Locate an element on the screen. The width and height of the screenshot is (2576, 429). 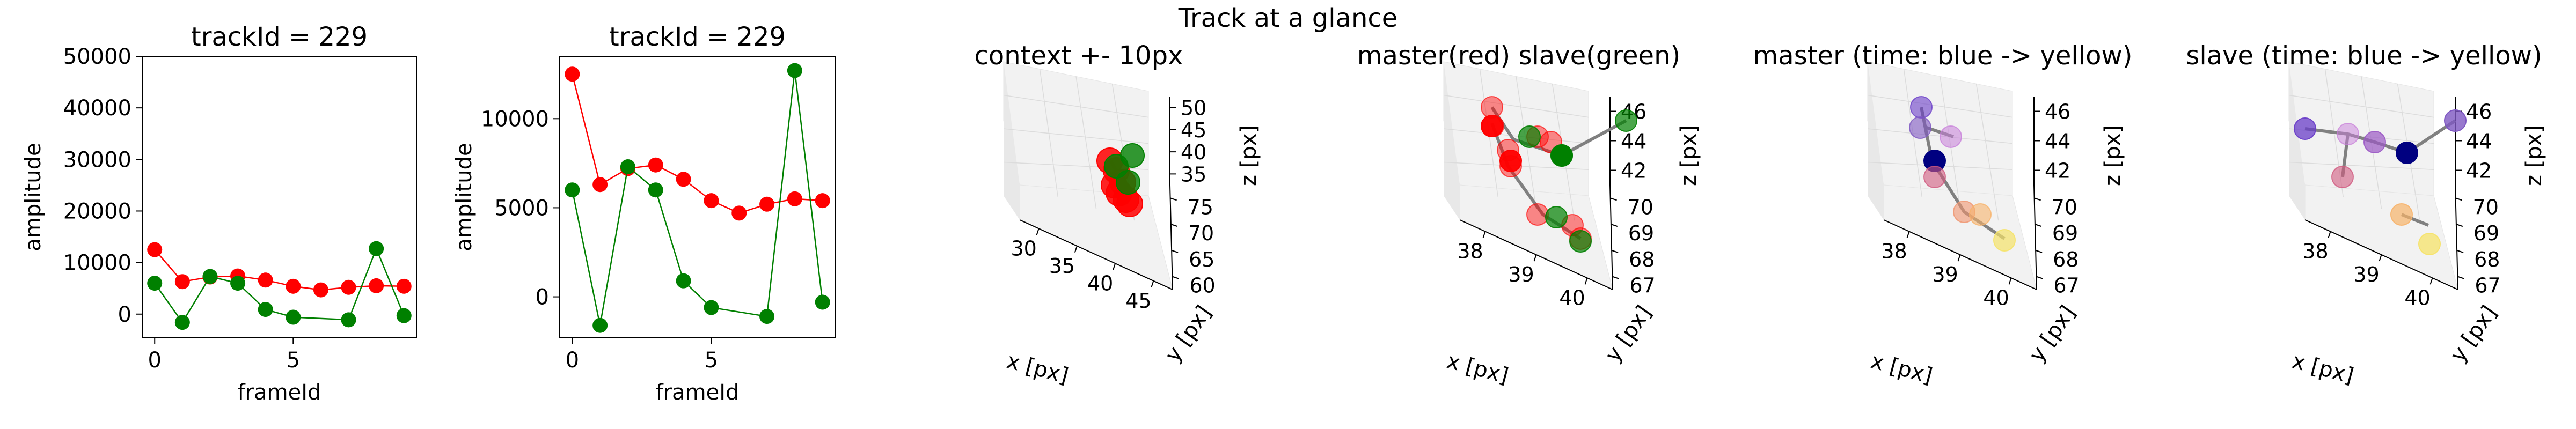
x-tick-label: 5 is located at coordinates (711, 360).